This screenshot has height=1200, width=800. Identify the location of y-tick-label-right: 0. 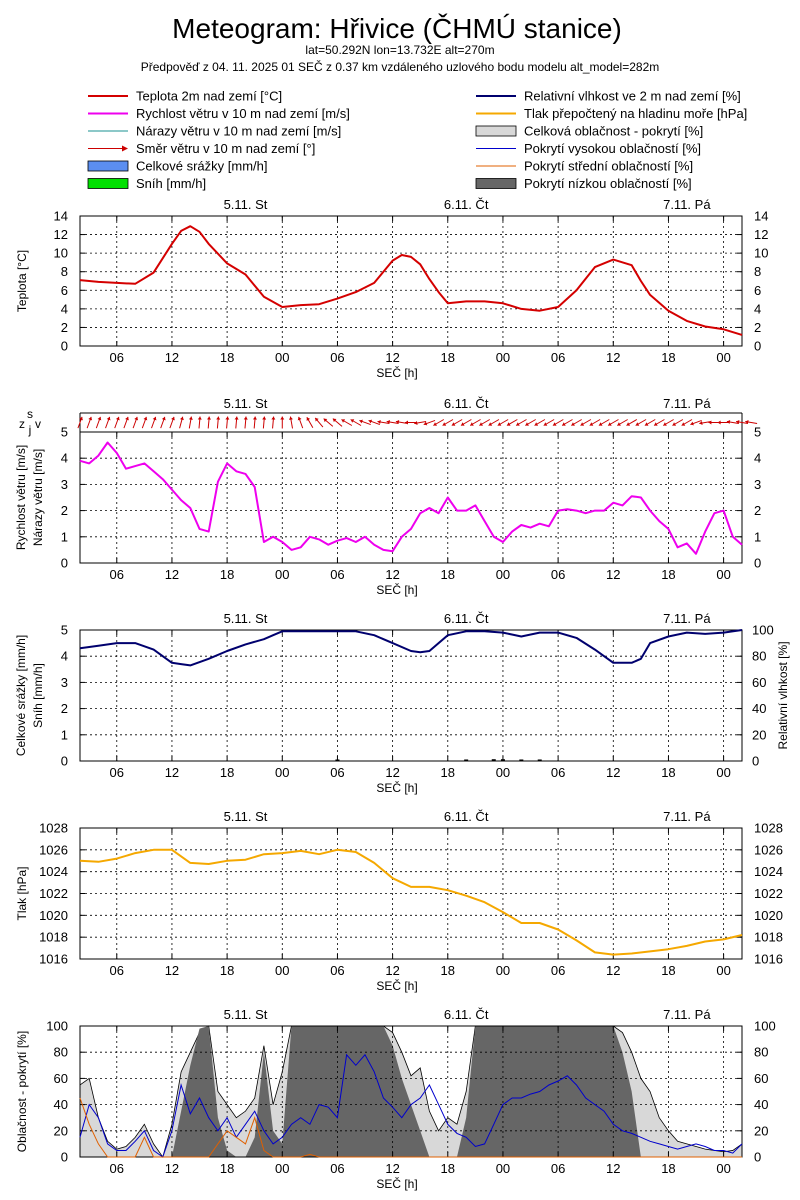
(757, 346).